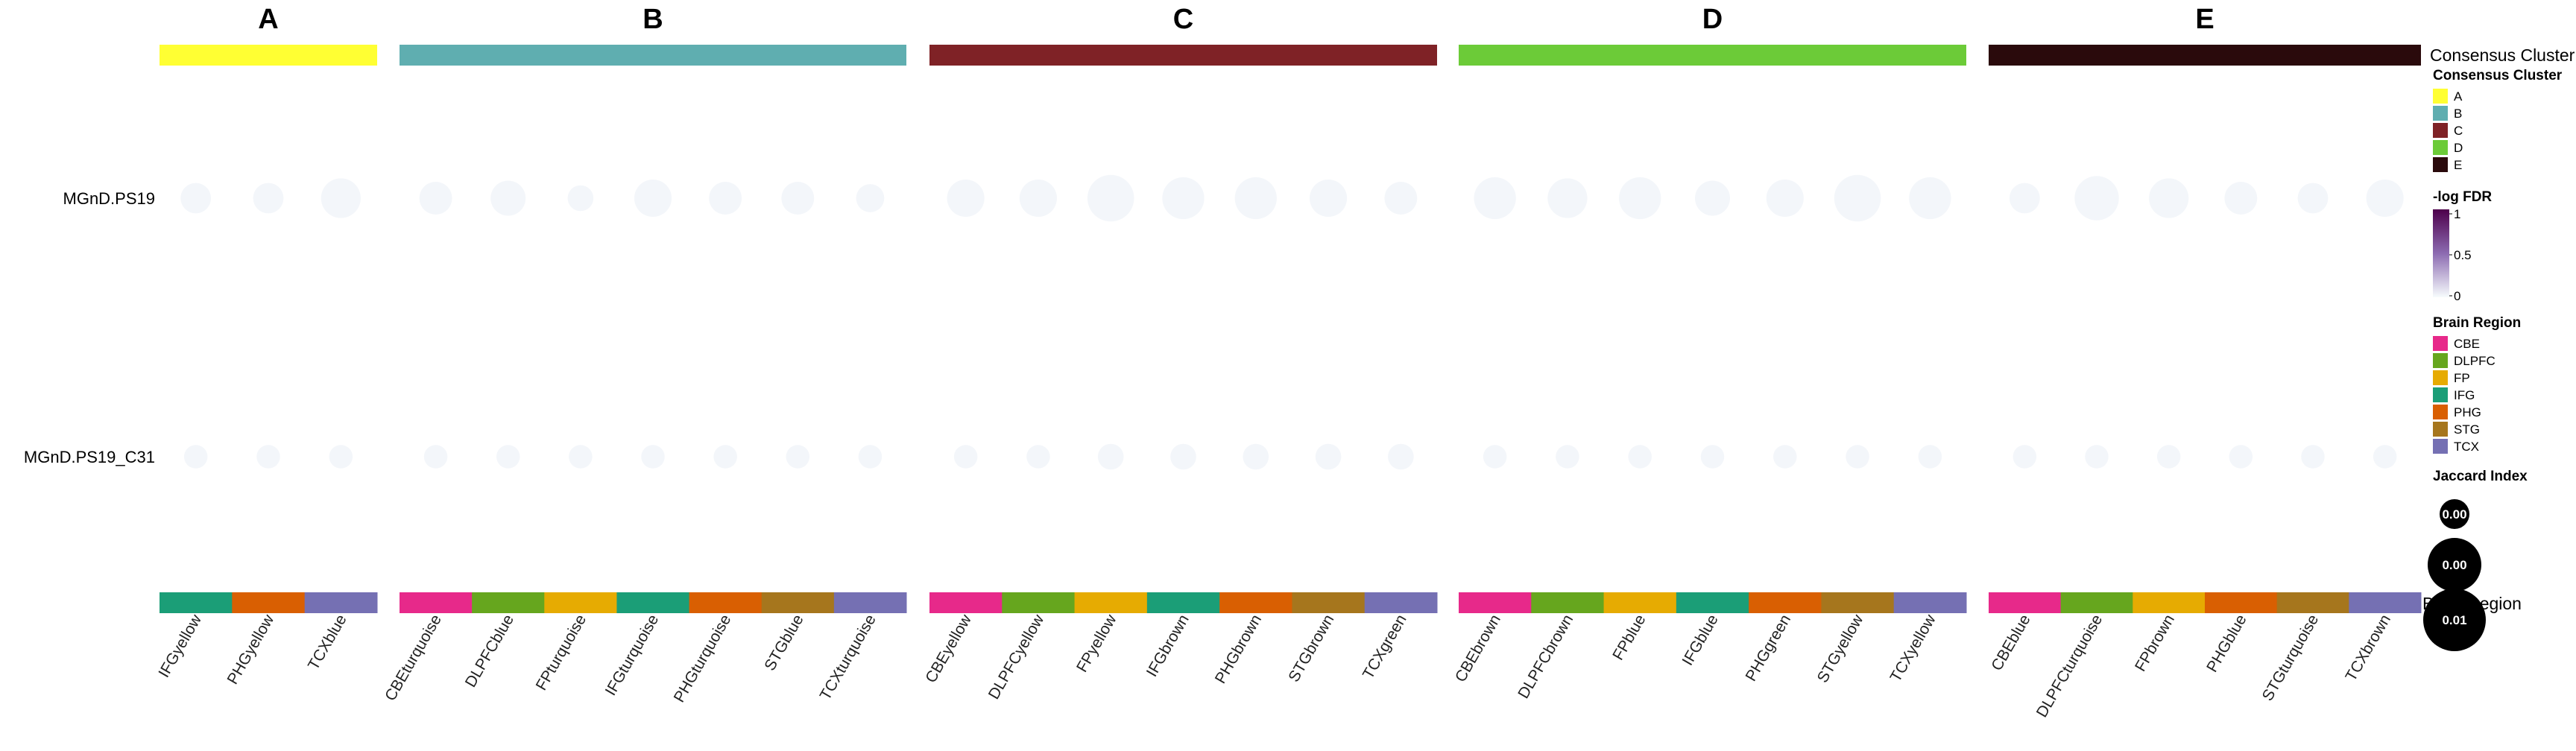  I want to click on column-label-DLPFCbrown: DLPFCbrown, so click(1546, 657).